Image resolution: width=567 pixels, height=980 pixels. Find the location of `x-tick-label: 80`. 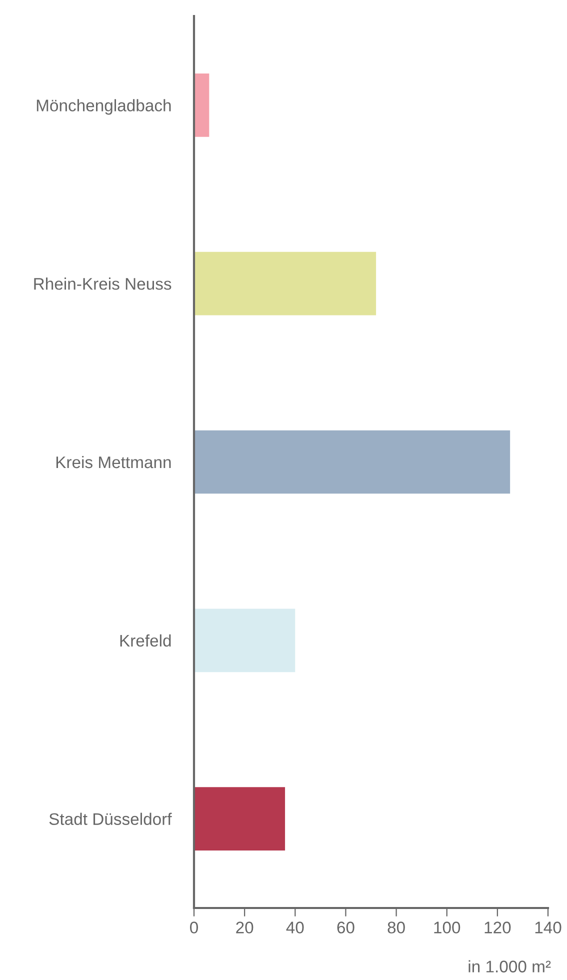

x-tick-label: 80 is located at coordinates (396, 928).